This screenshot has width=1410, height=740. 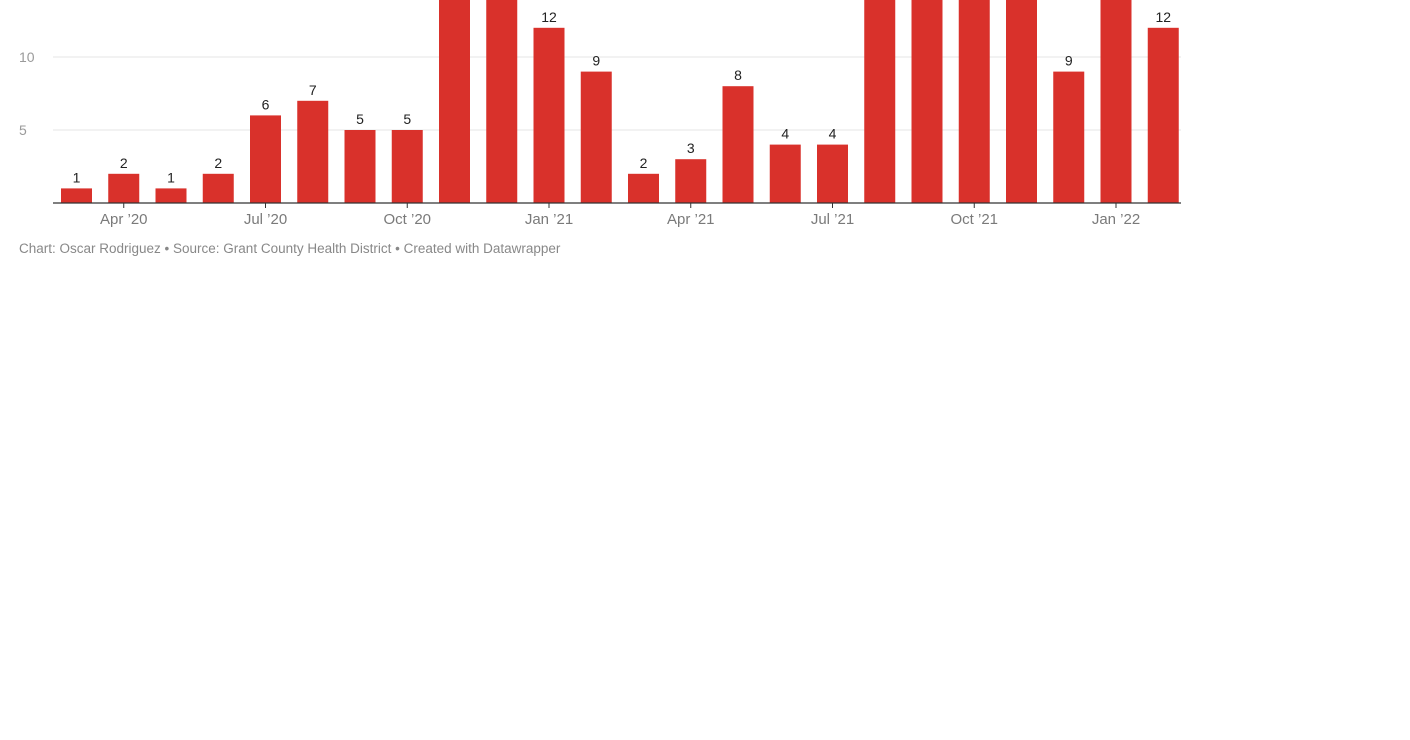 I want to click on x-tick-label: Jul ’20, so click(x=265, y=219).